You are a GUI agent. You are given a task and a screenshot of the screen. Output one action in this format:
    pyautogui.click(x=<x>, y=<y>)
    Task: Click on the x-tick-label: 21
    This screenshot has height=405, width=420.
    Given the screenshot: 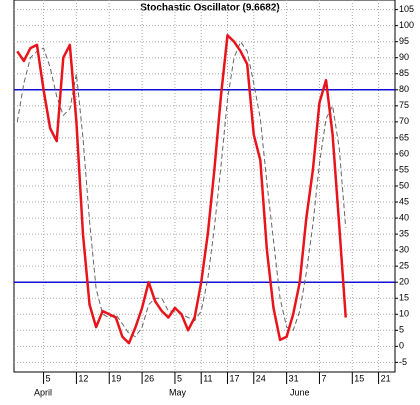 What is the action you would take?
    pyautogui.click(x=386, y=378)
    